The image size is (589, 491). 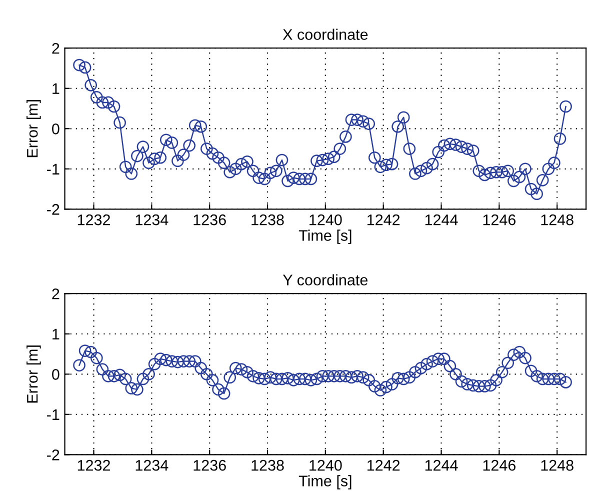 I want to click on chart-title: Y coordinate, so click(x=325, y=280).